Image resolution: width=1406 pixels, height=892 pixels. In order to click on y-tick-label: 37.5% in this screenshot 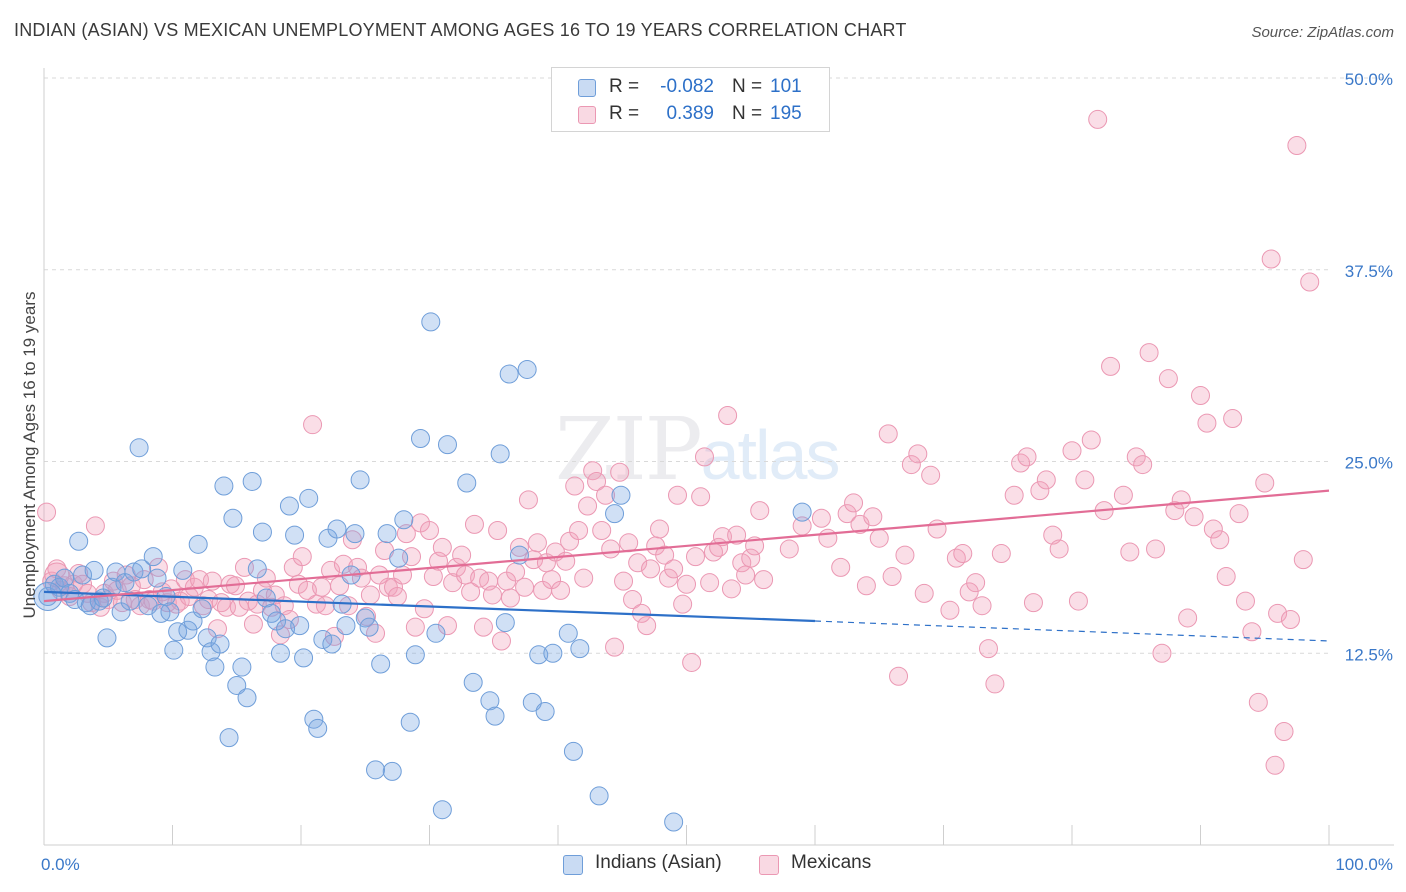, I will do `click(1369, 271)`.